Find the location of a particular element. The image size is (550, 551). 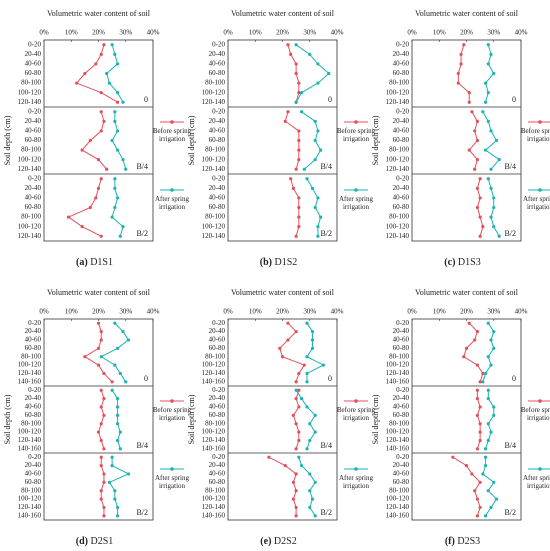

panel-name: D2S2 is located at coordinates (285, 541).